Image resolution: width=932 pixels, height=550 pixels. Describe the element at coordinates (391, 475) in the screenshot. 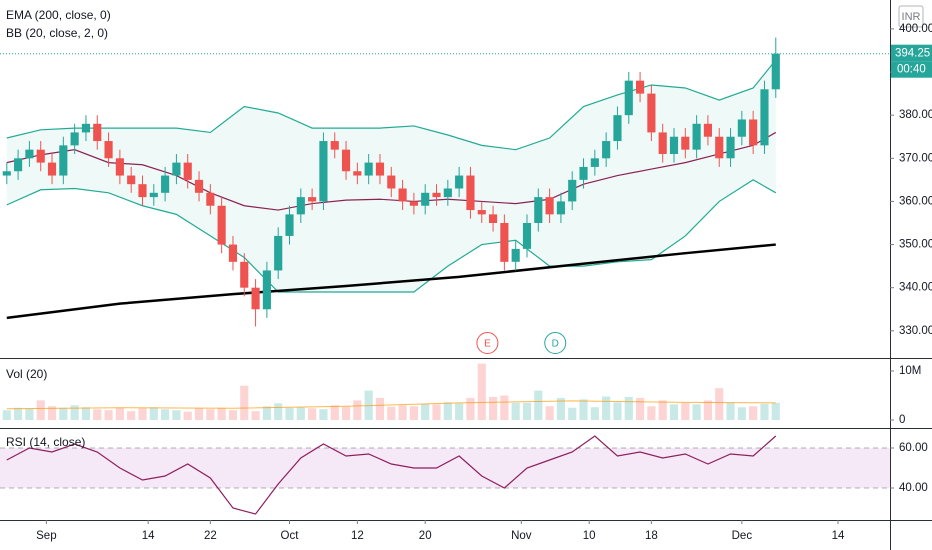

I see `rsi-line` at that location.